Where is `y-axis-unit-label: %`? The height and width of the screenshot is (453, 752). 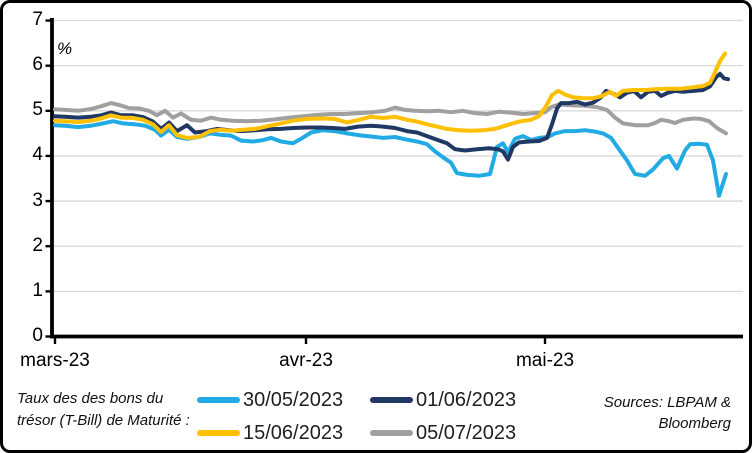 y-axis-unit-label: % is located at coordinates (65, 48).